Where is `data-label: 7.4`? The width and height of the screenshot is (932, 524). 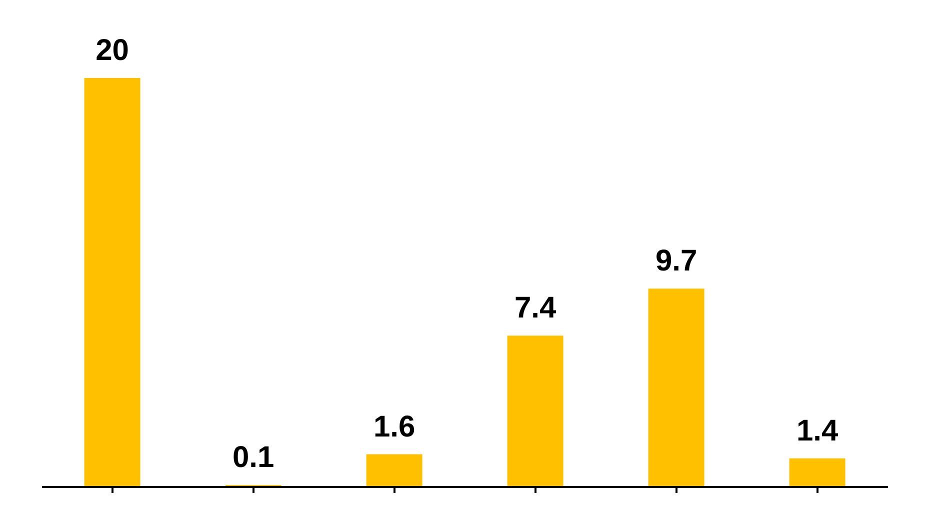
data-label: 7.4 is located at coordinates (535, 308).